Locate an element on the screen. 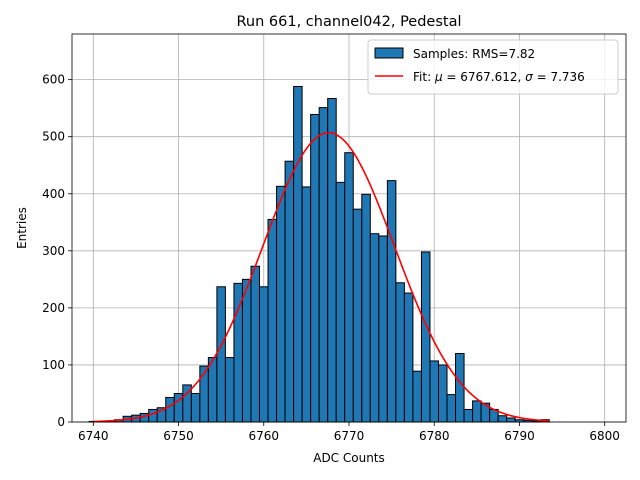 The image size is (640, 480). x-tick-label: 6750 is located at coordinates (178, 436).